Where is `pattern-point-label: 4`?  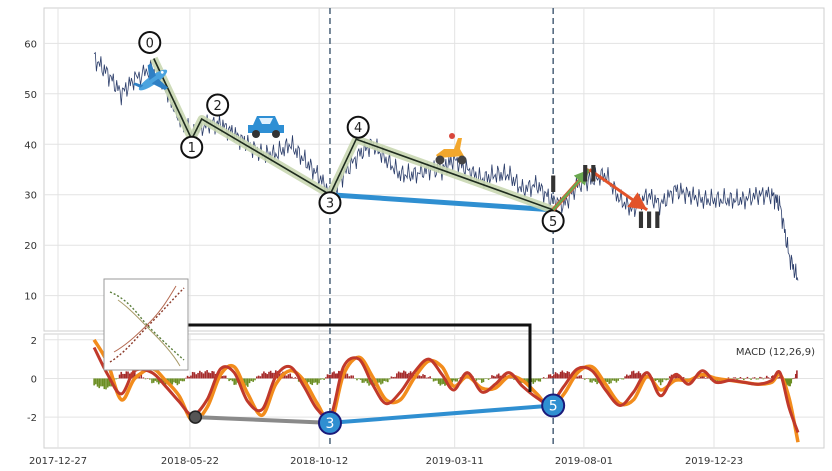 pattern-point-label: 4 is located at coordinates (358, 128).